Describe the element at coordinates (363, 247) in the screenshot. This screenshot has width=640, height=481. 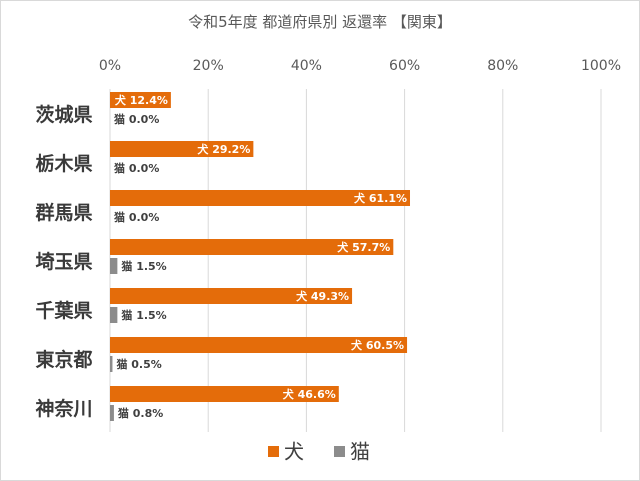
I see `data-label-dog: 犬 57.7%` at that location.